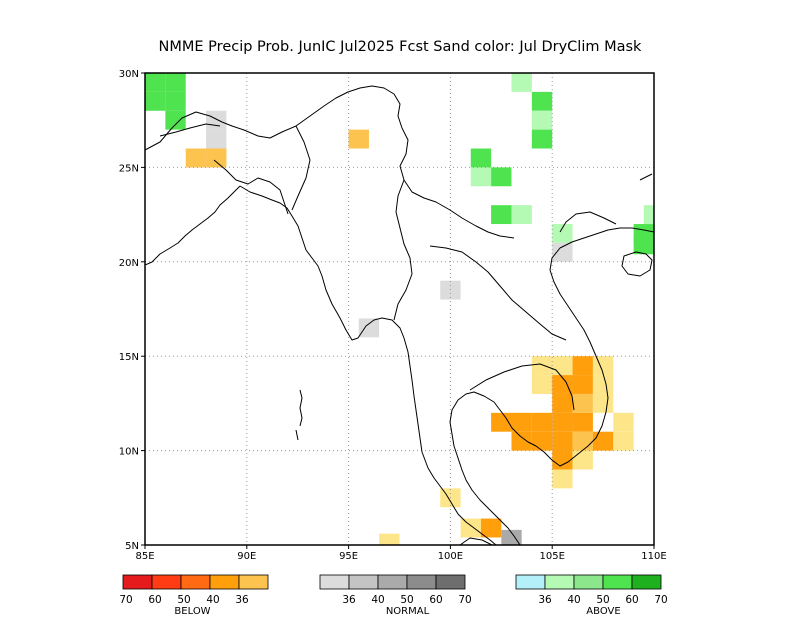  What do you see at coordinates (522, 387) in the screenshot?
I see `cambodia-border` at bounding box center [522, 387].